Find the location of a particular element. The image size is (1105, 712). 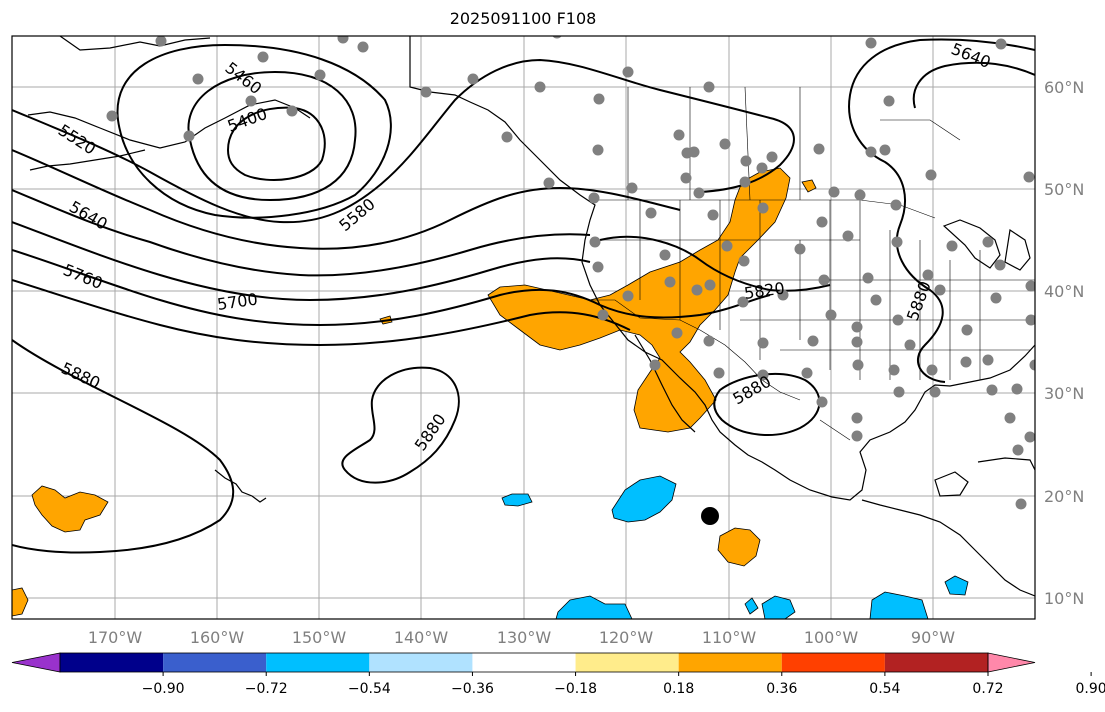

lon-label: 90°W is located at coordinates (933, 637).